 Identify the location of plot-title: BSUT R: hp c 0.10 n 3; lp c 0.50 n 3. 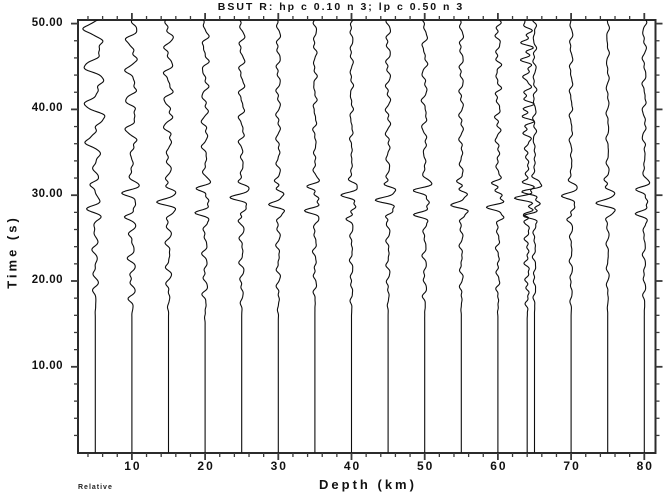
(341, 7).